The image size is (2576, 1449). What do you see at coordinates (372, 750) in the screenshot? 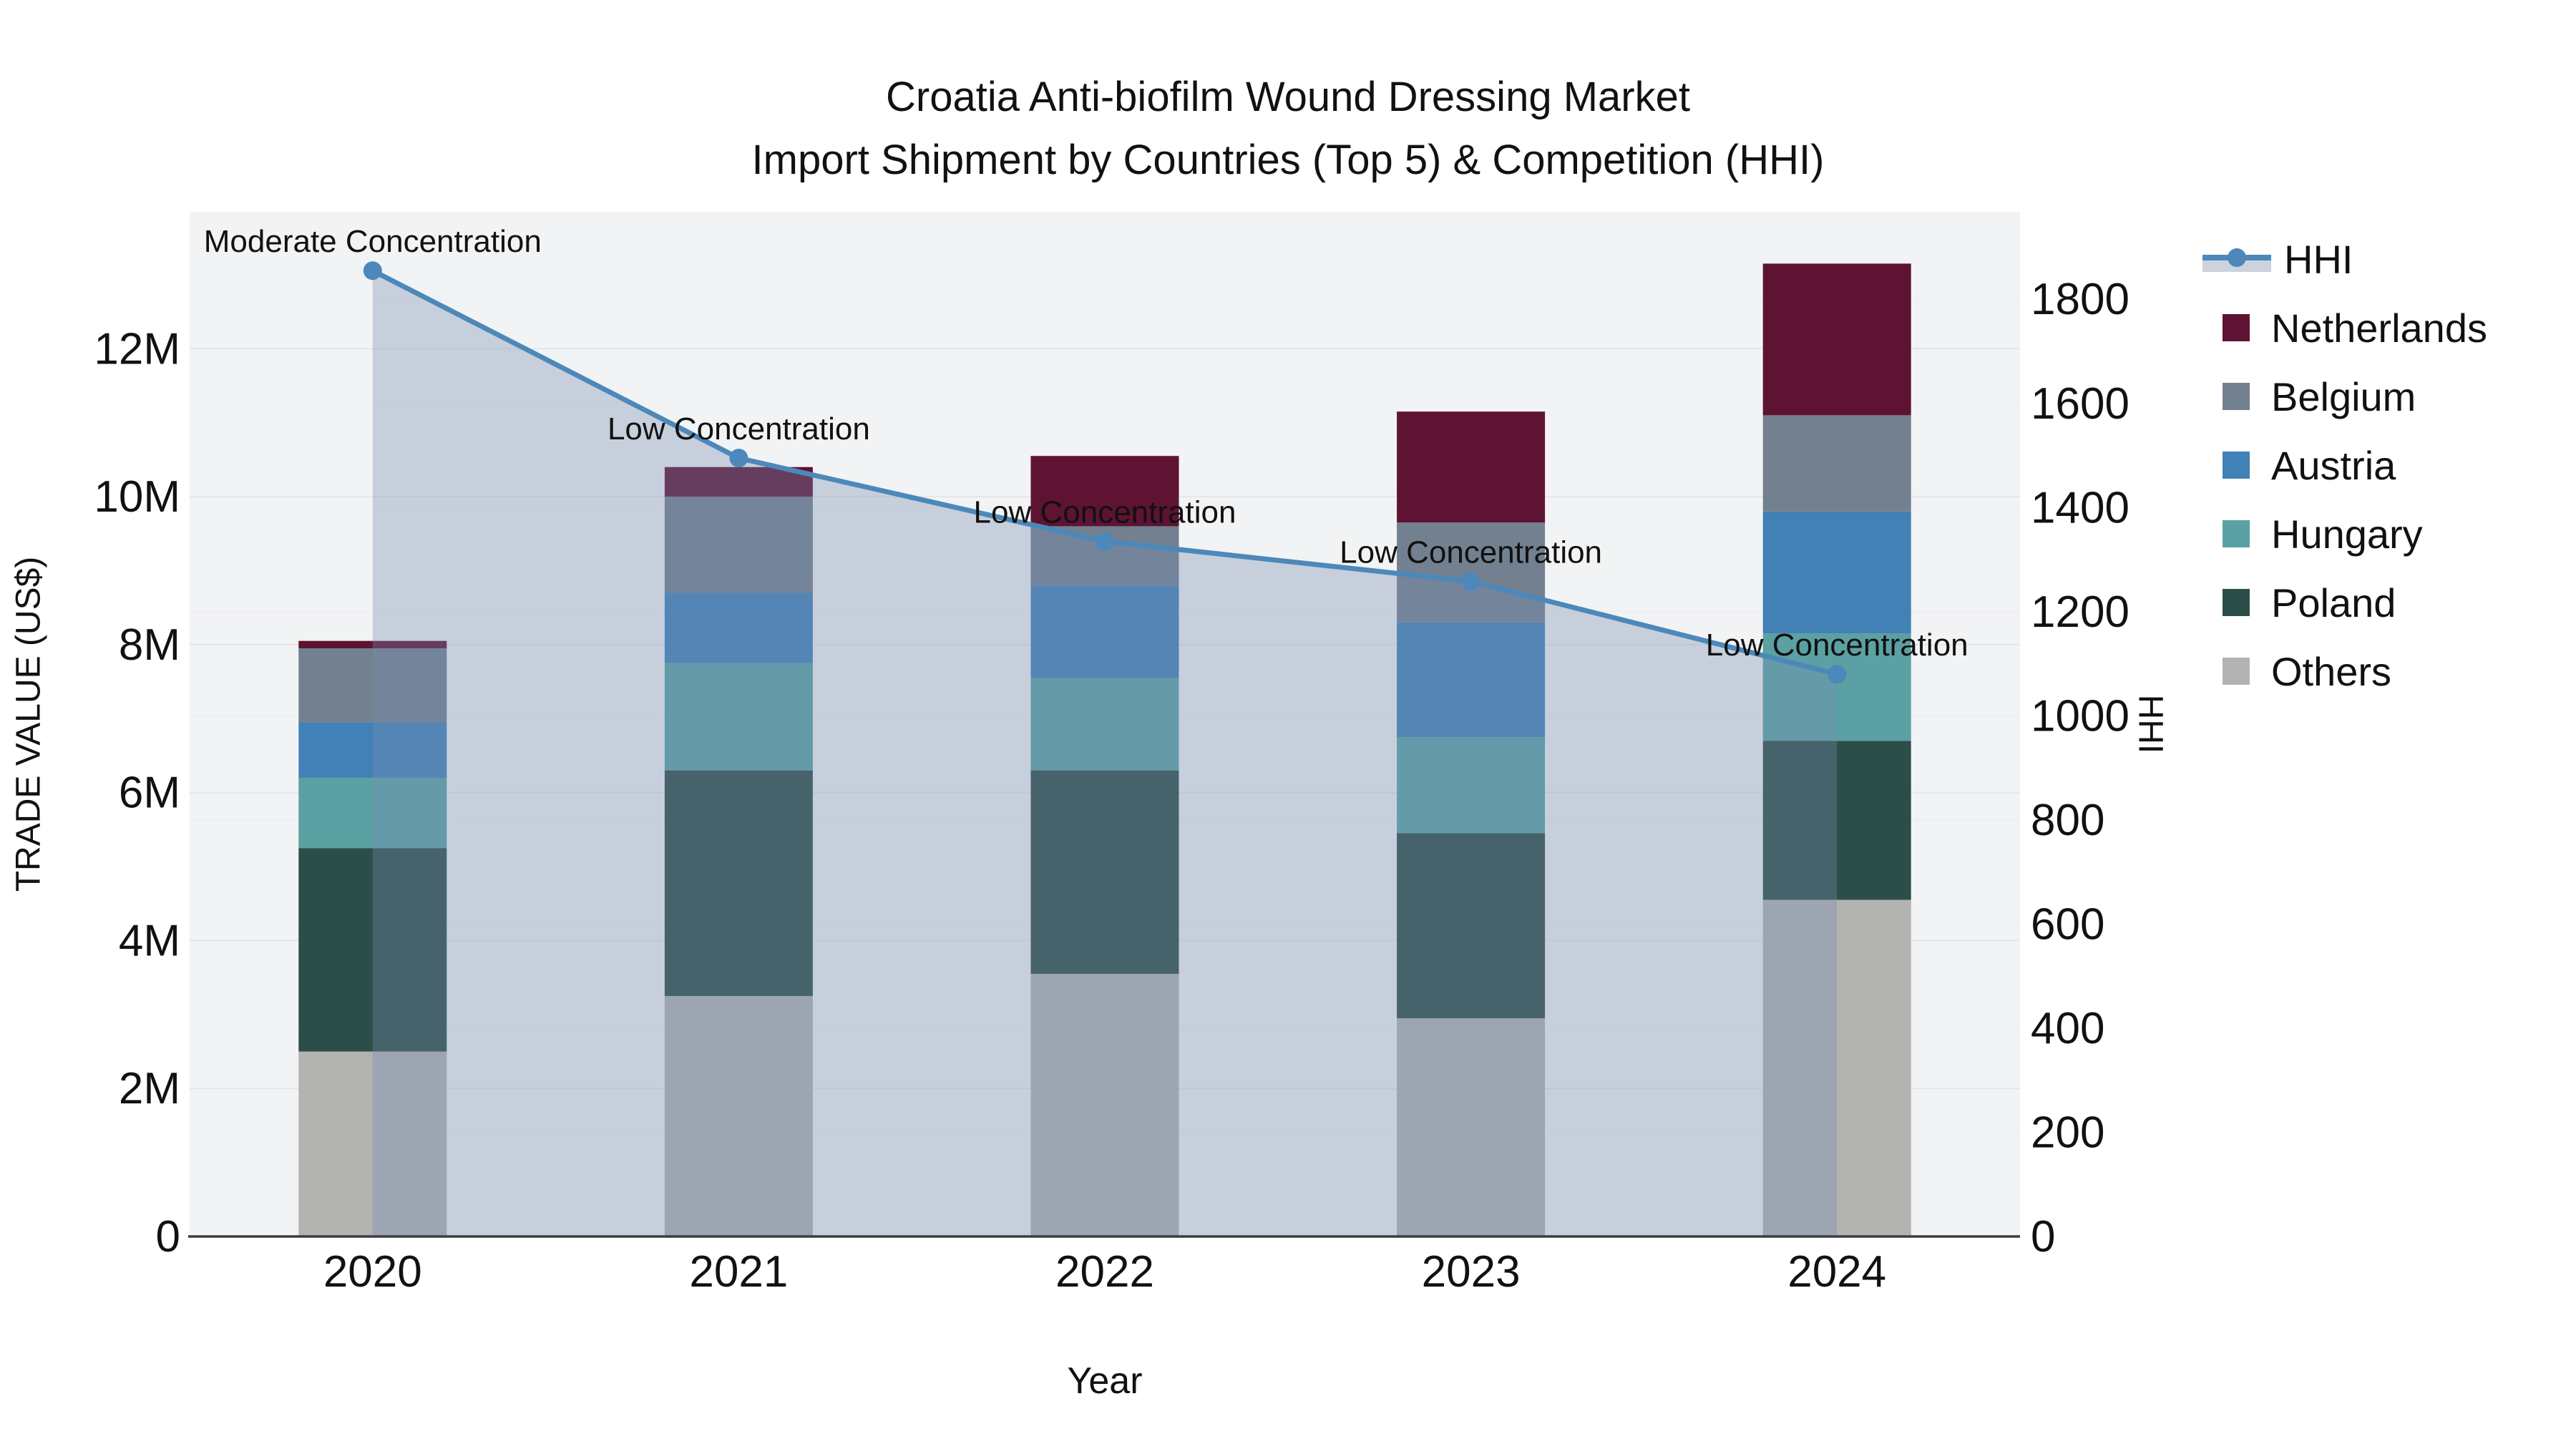
I see `bar-segment-austria-2020` at bounding box center [372, 750].